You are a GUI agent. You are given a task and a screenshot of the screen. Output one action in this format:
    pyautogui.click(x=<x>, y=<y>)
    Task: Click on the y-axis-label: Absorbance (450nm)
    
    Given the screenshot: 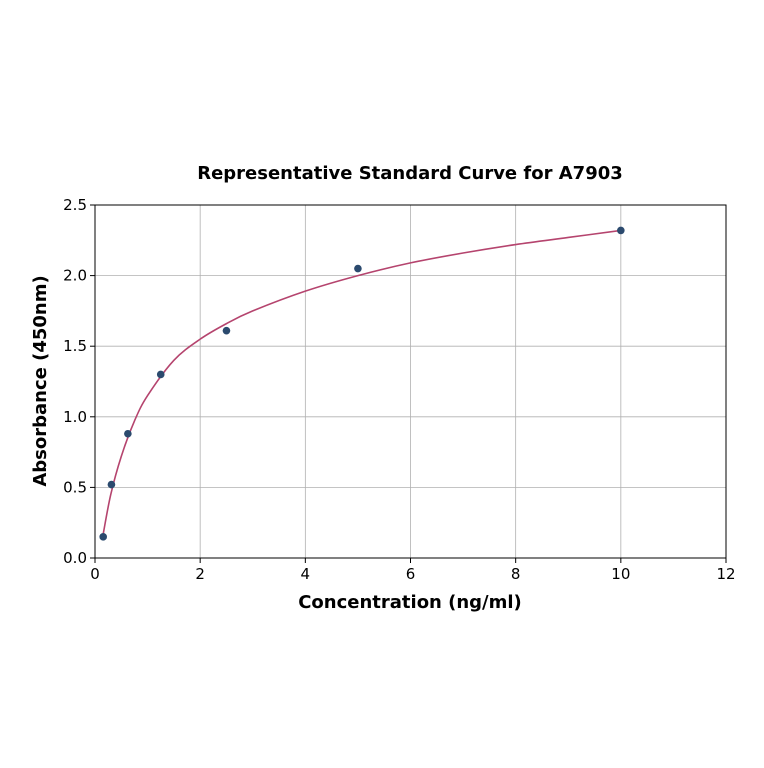 What is the action you would take?
    pyautogui.click(x=40, y=380)
    